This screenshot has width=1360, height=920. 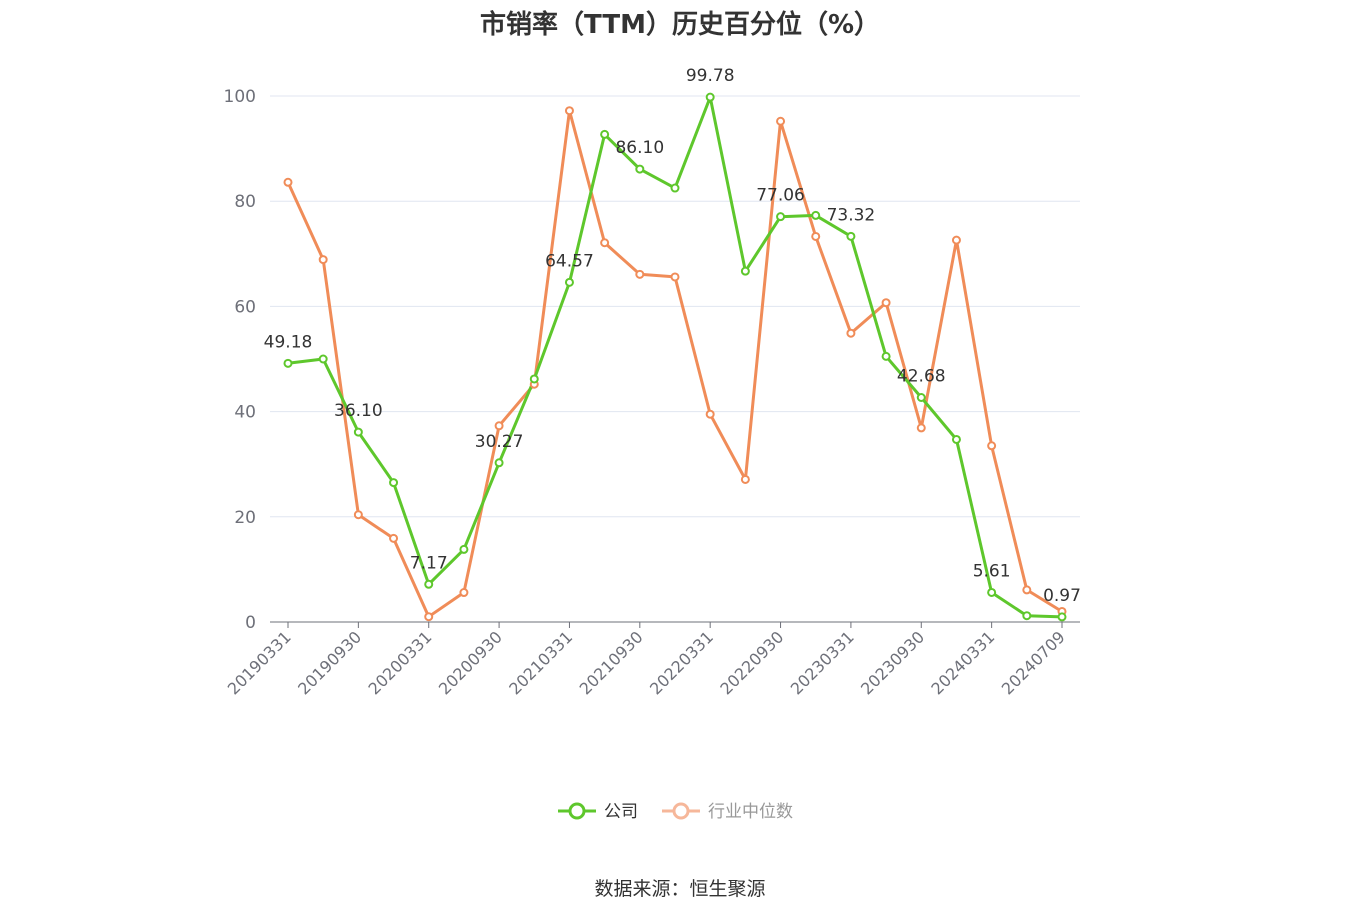 What do you see at coordinates (329, 662) in the screenshot?
I see `x-tick-label: 20190930` at bounding box center [329, 662].